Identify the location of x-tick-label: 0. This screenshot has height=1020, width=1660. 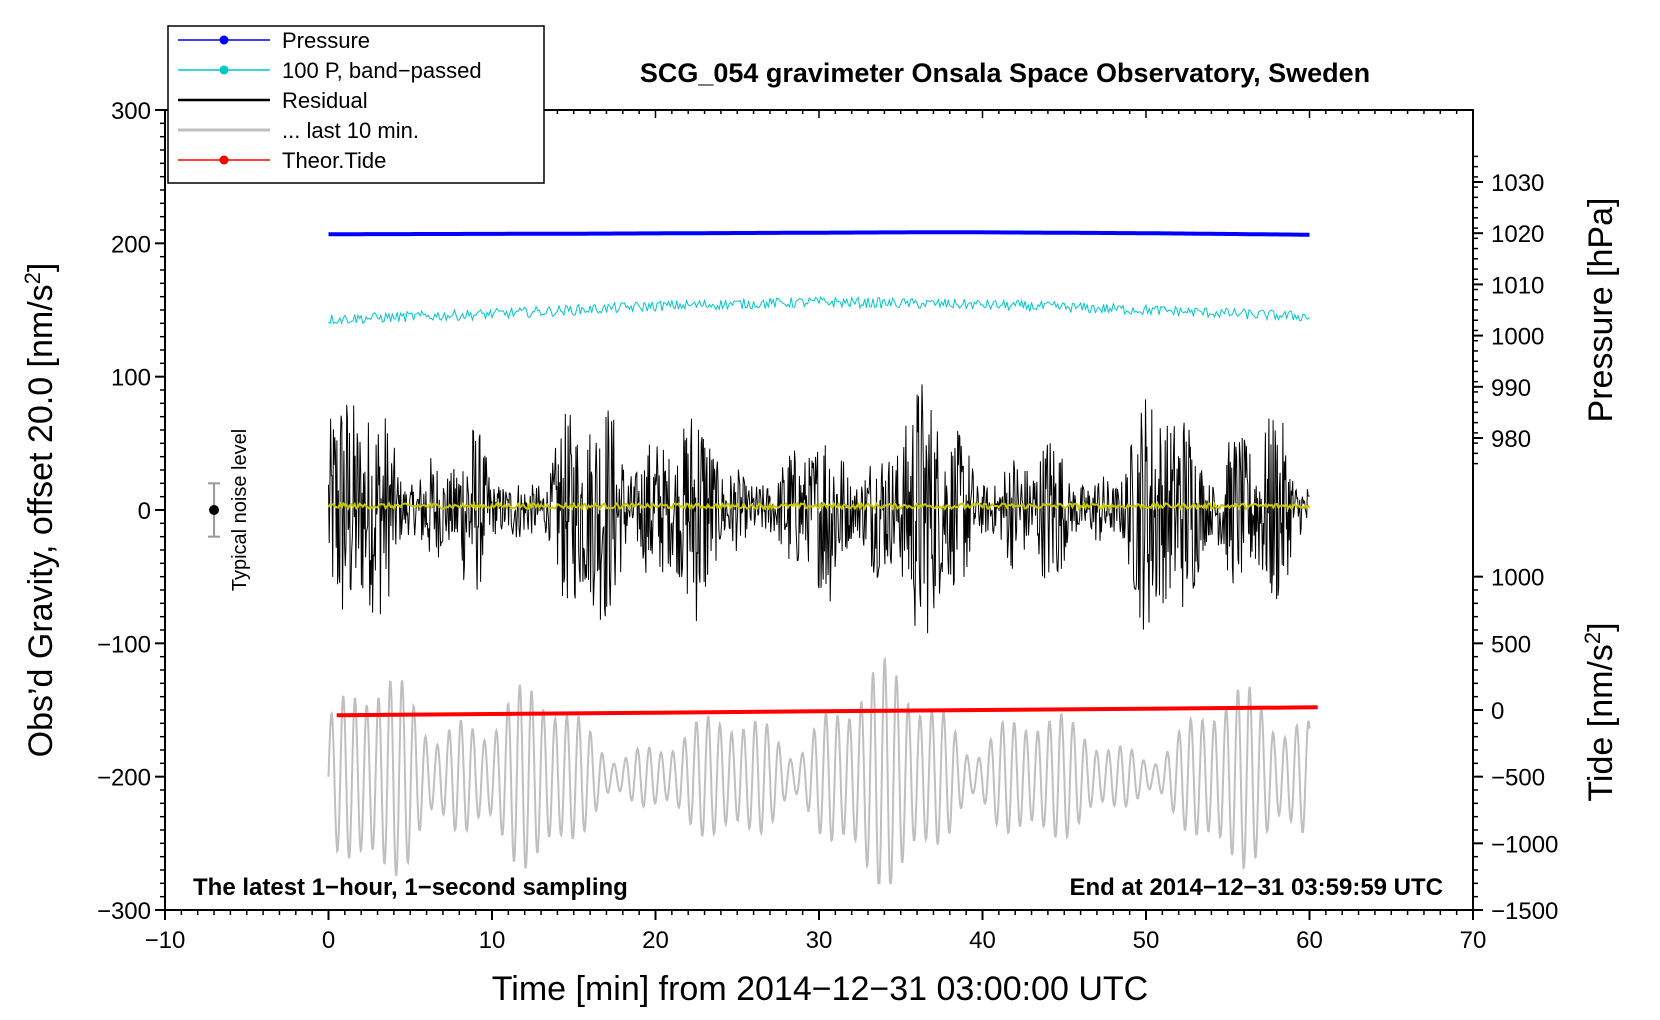
(328, 940).